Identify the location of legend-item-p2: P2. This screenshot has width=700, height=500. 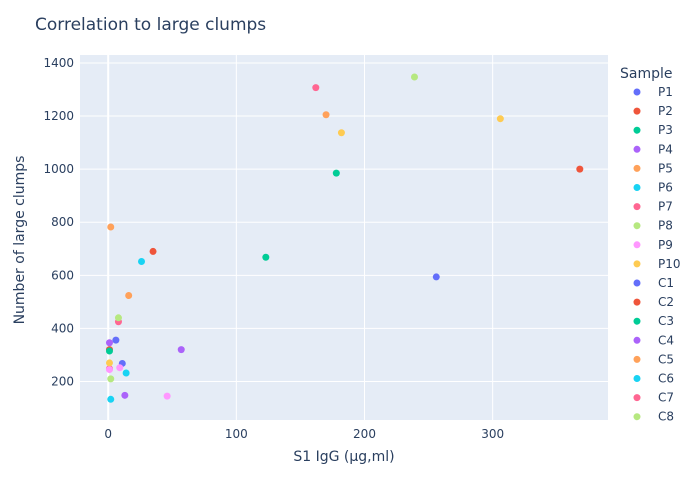
(665, 111).